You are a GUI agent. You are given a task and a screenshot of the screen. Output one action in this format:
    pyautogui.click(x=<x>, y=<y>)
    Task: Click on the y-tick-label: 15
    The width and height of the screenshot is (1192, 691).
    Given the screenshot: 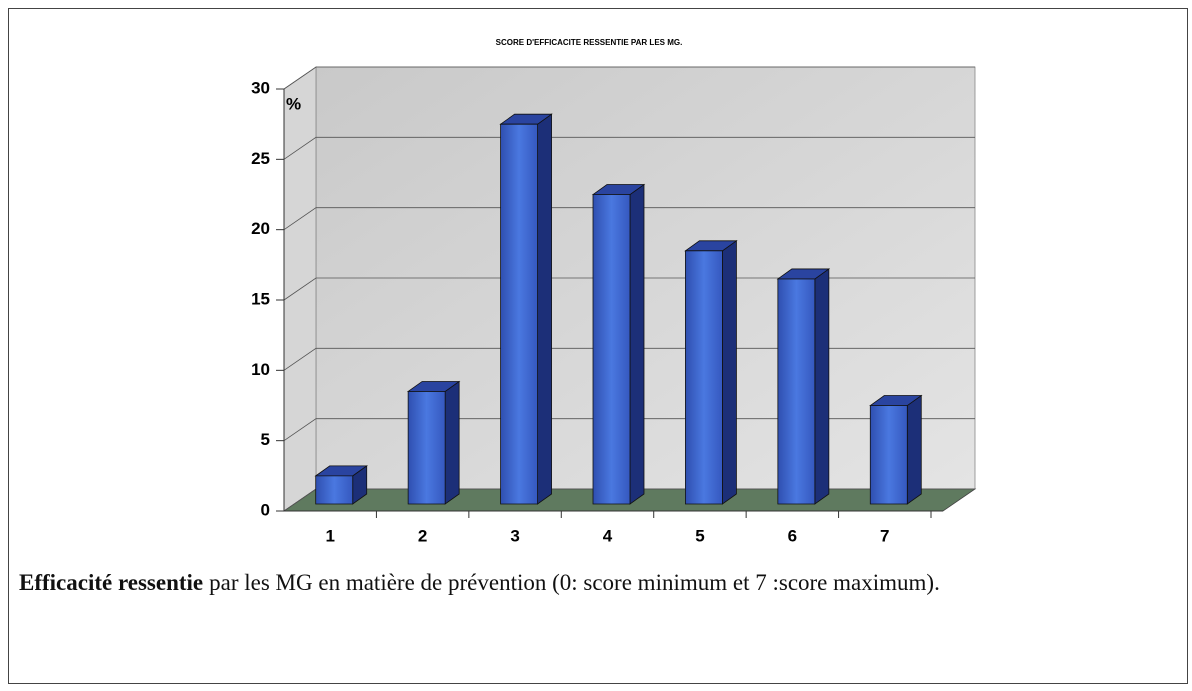 What is the action you would take?
    pyautogui.click(x=260, y=298)
    